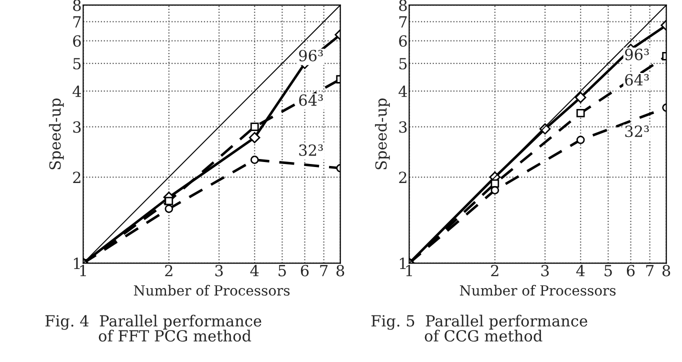 The height and width of the screenshot is (362, 682). I want to click on series-label: 96³, so click(311, 56).